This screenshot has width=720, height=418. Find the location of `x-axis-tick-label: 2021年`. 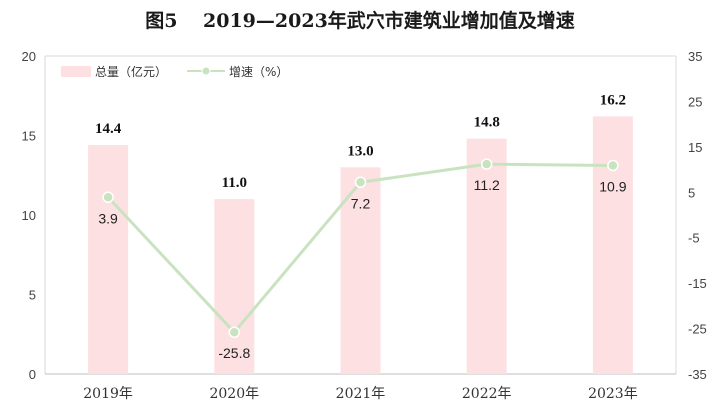

x-axis-tick-label: 2021年 is located at coordinates (361, 394).